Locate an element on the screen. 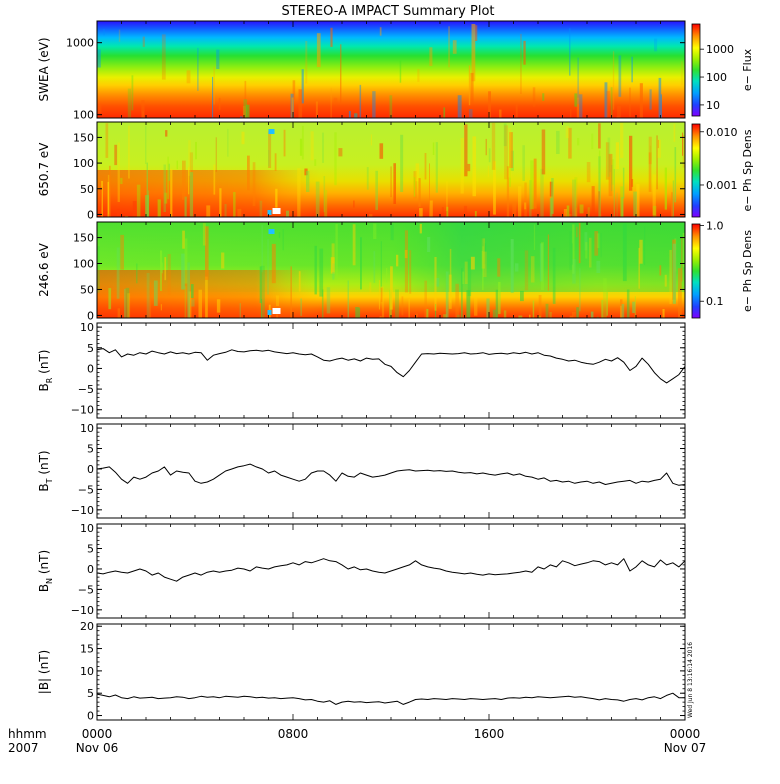 Image resolution: width=780 pixels, height=784 pixels. generation-timestamp: Wed Jun 8 13:16:14 2016 is located at coordinates (690, 680).